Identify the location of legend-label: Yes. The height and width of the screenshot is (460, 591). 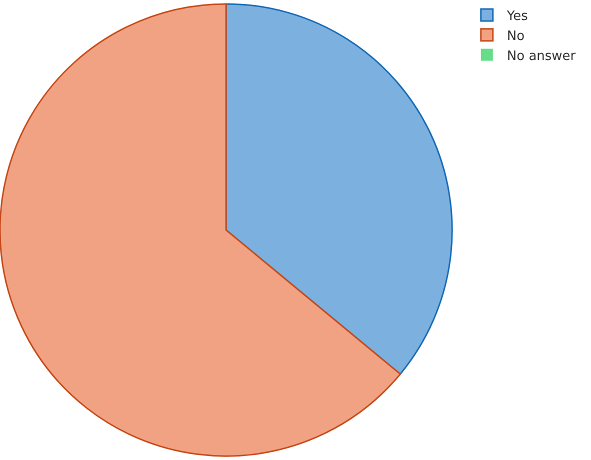
(517, 16).